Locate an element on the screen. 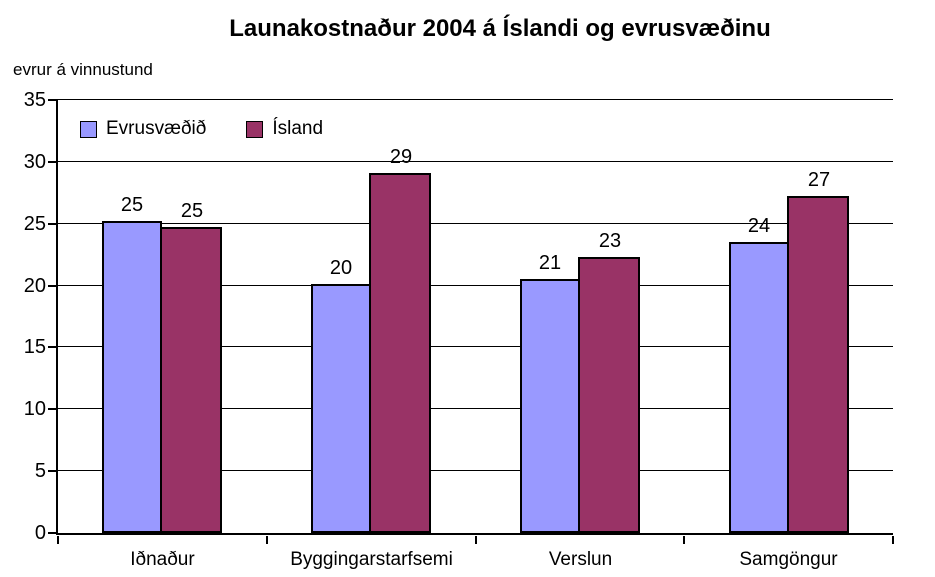 The width and height of the screenshot is (935, 577). x-axis-line is located at coordinates (474, 534).